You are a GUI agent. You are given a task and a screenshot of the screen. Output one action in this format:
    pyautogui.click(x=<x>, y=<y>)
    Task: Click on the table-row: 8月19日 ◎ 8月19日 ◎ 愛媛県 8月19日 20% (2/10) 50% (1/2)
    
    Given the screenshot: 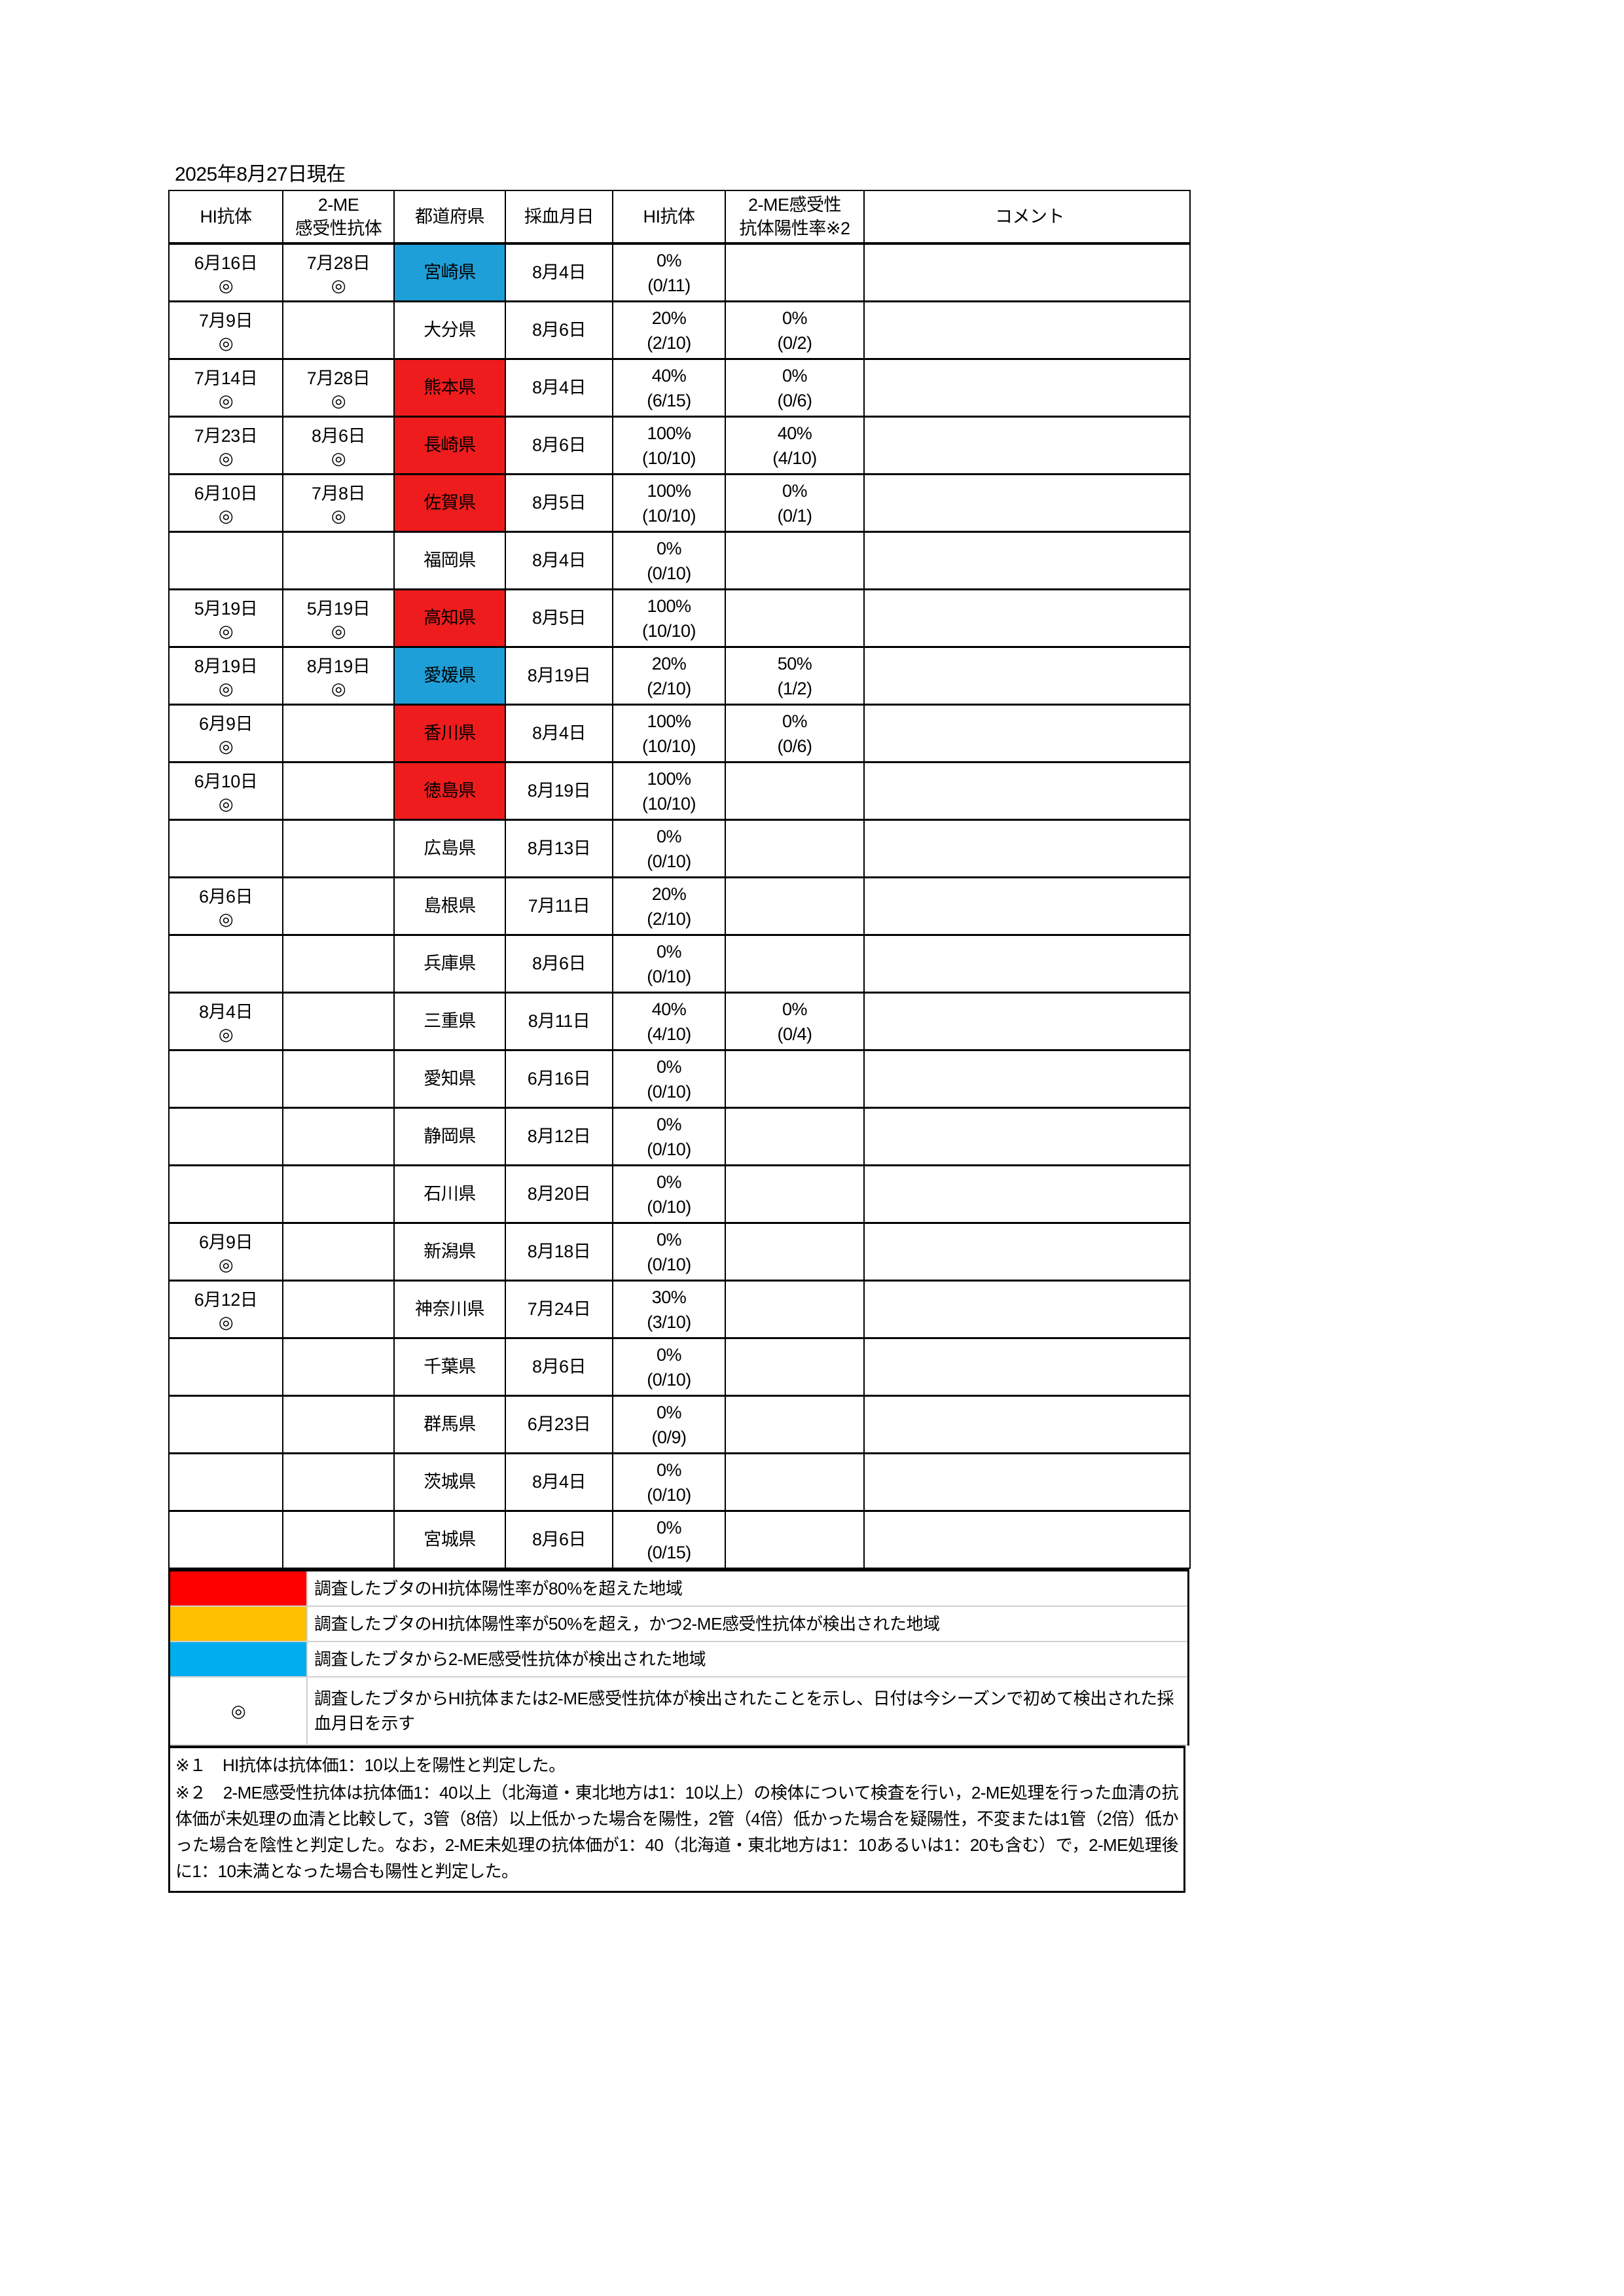 What is the action you would take?
    pyautogui.click(x=679, y=676)
    